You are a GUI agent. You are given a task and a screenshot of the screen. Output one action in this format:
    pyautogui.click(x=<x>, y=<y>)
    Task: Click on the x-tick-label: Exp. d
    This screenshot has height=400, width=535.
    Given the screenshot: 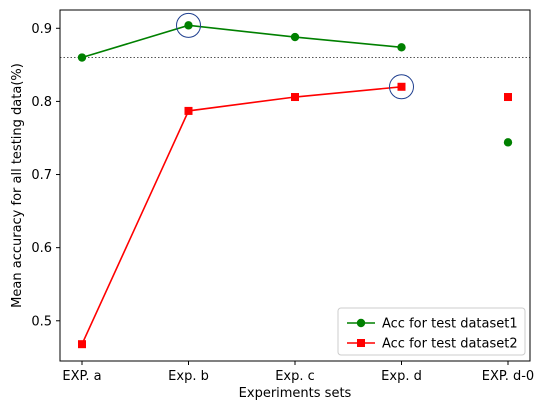 What is the action you would take?
    pyautogui.click(x=401, y=376)
    